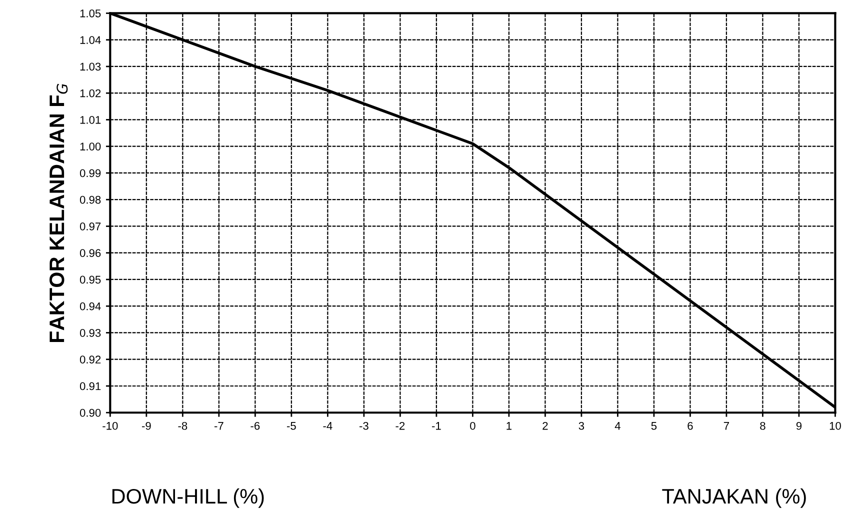 The width and height of the screenshot is (854, 529). Describe the element at coordinates (90, 253) in the screenshot. I see `y-tick-label: 0.96` at that location.